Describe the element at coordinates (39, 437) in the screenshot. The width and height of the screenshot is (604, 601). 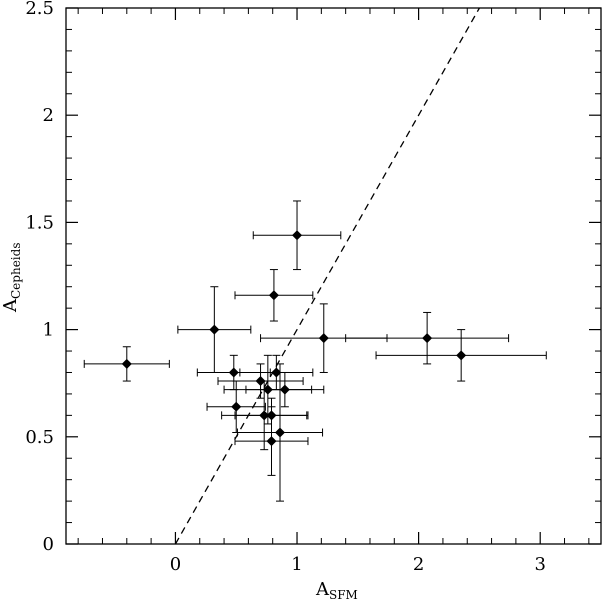
I see `y-tick-label: 0.5` at that location.